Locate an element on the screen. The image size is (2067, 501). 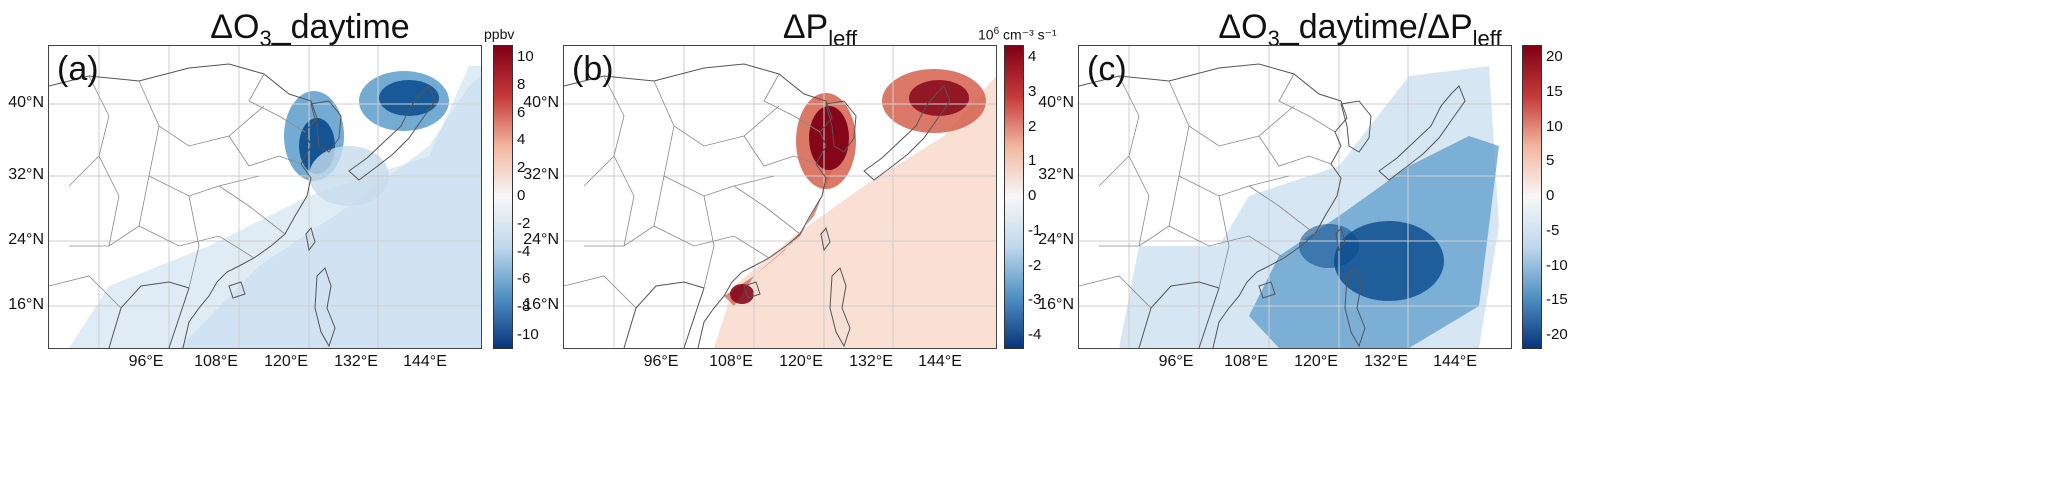
panel-a-colorbar is located at coordinates (503, 197).